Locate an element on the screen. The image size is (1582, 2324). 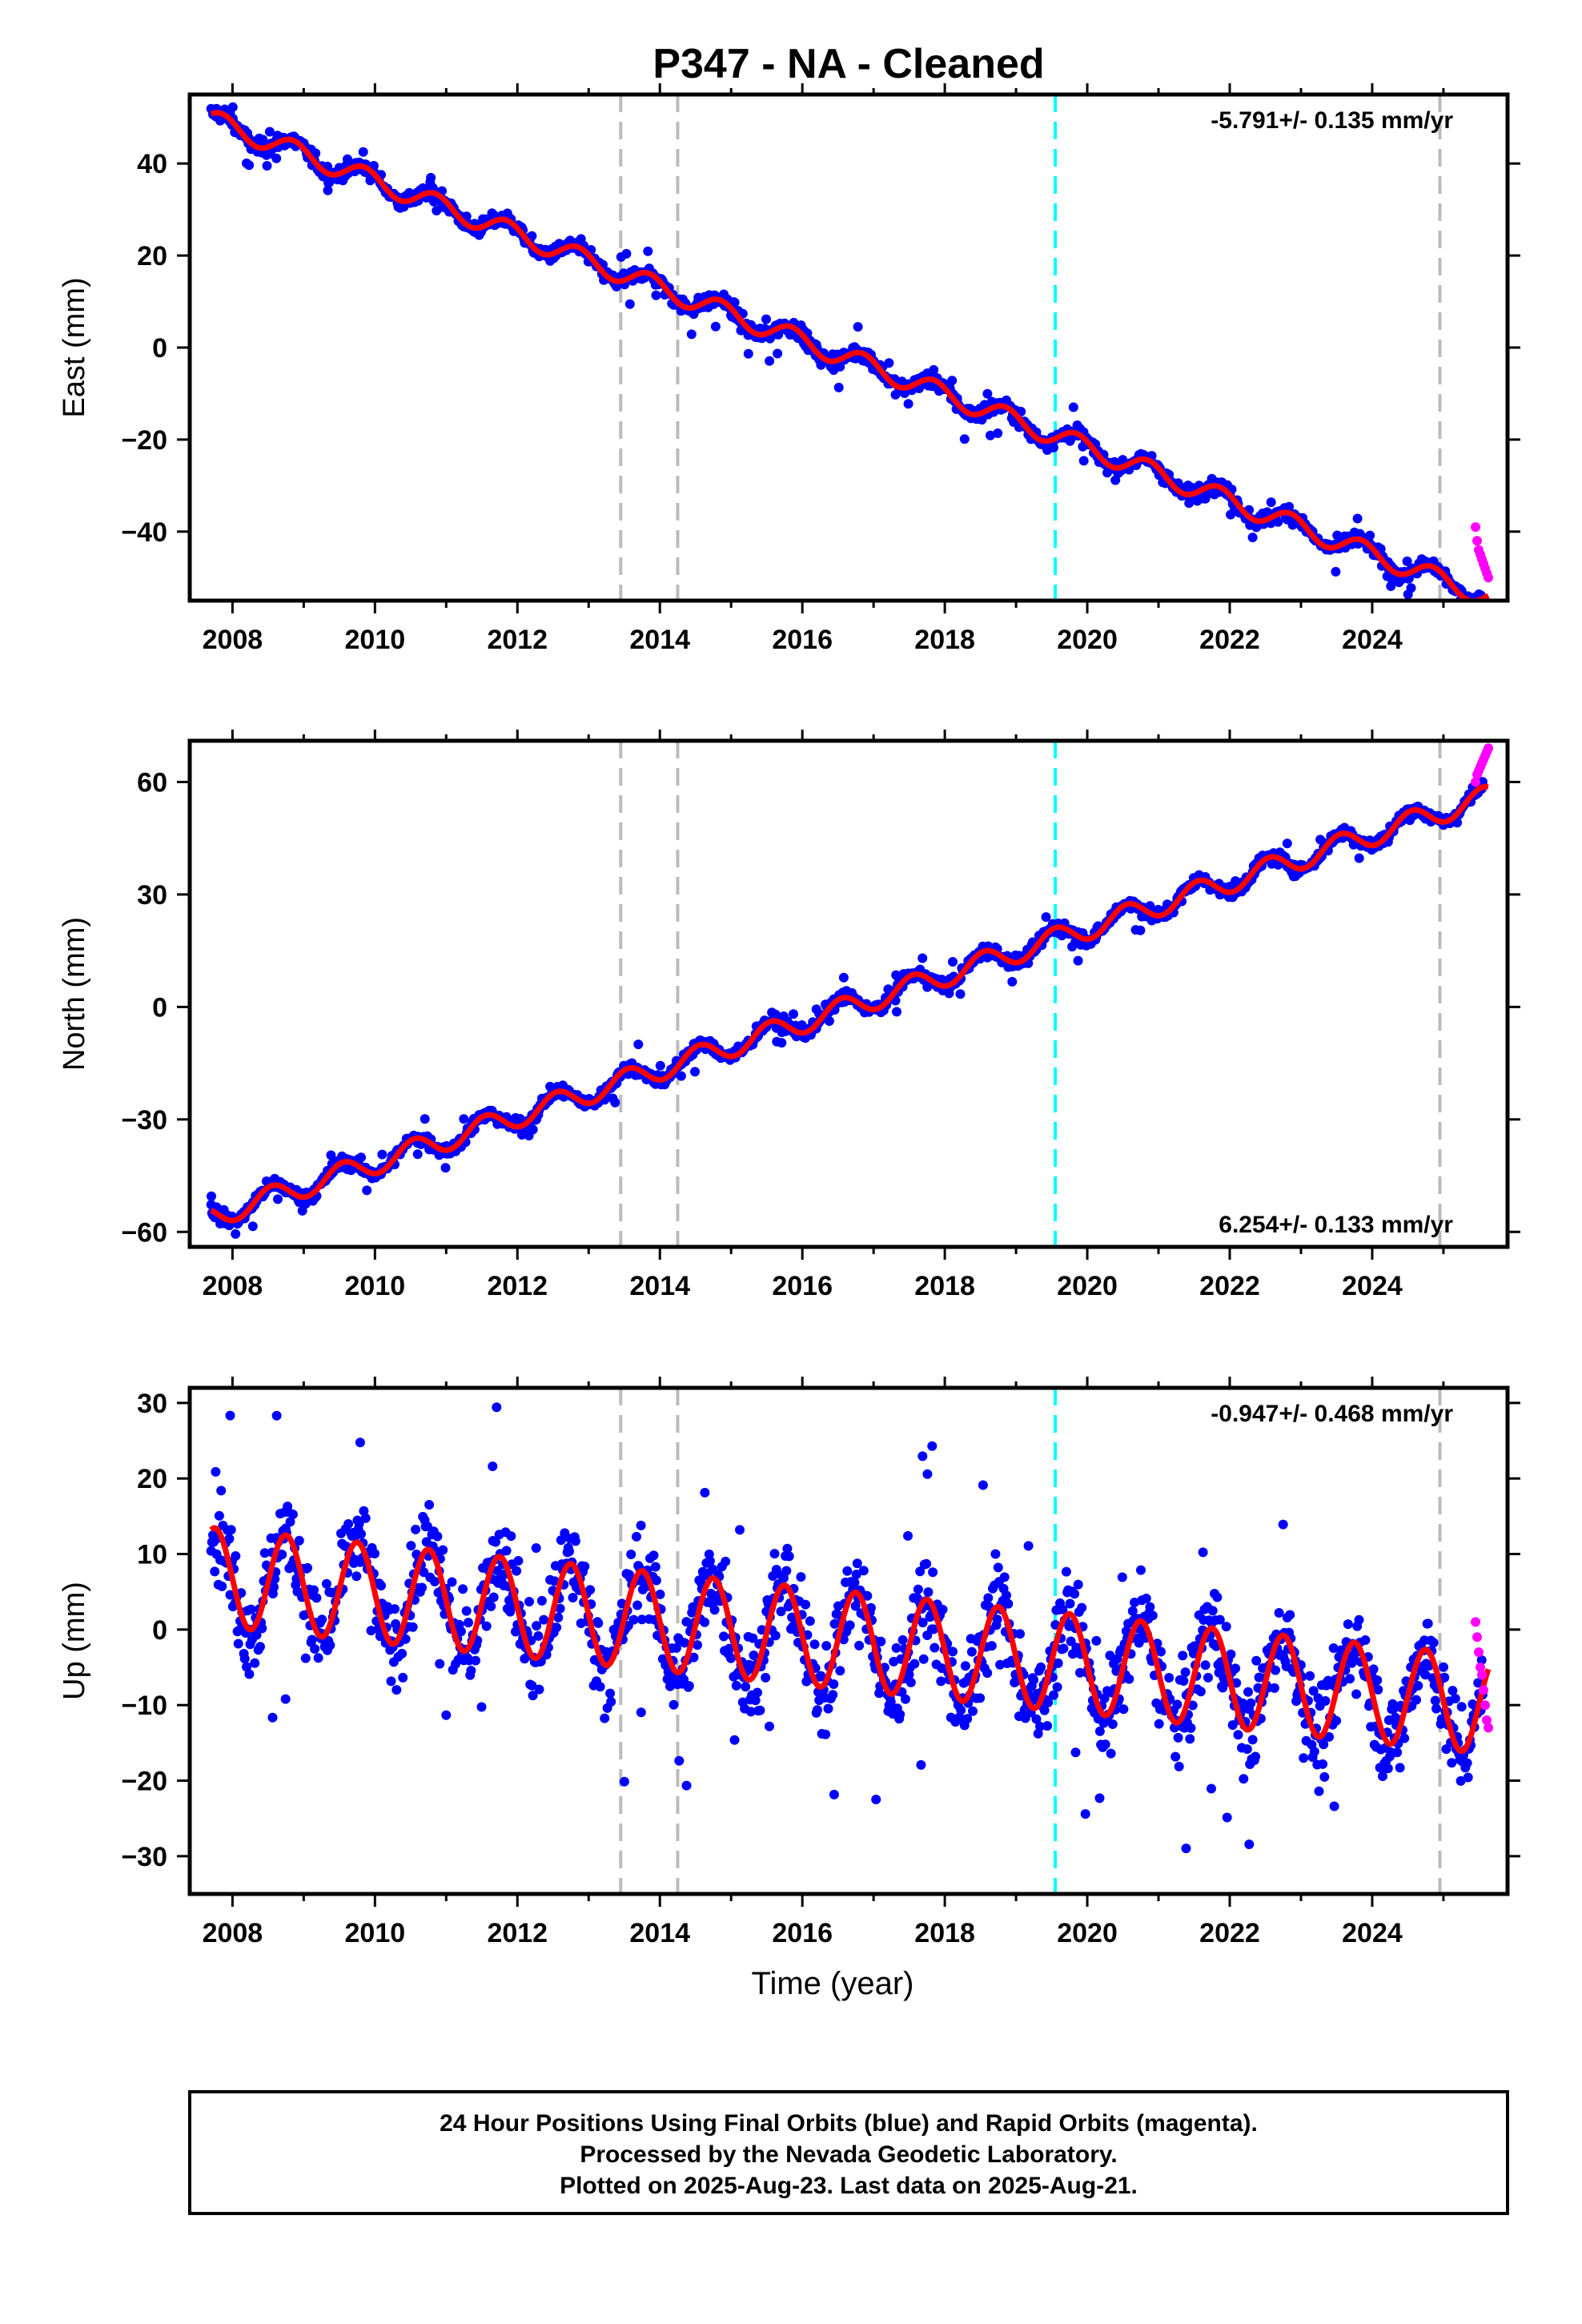
x-tick-label: 2012 is located at coordinates (517, 1286).